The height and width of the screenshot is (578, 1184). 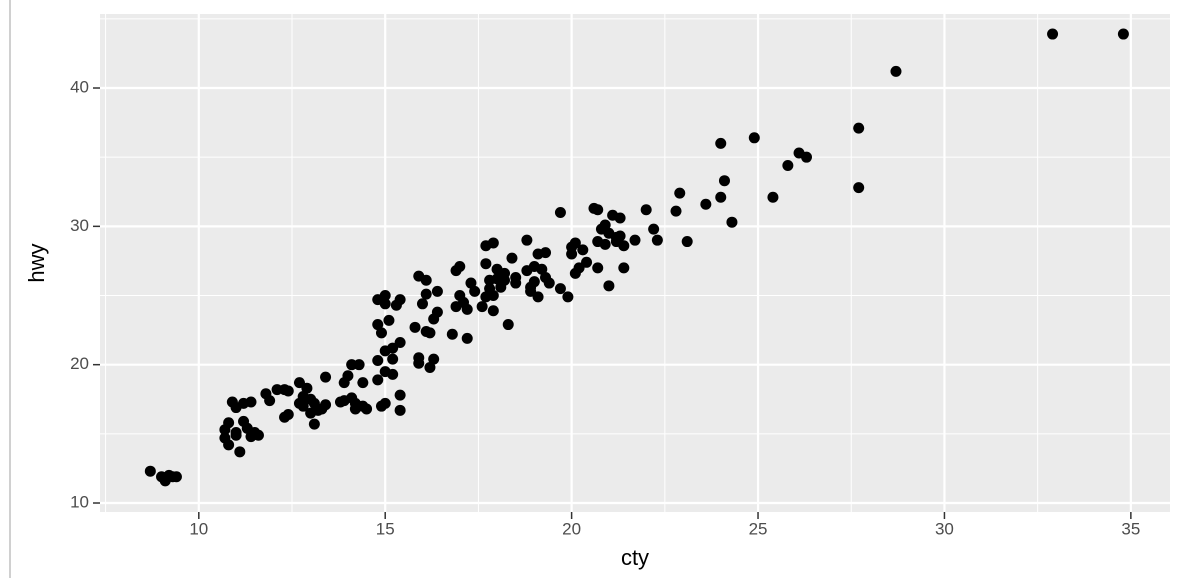 I want to click on x-tick-label: 15, so click(x=385, y=528).